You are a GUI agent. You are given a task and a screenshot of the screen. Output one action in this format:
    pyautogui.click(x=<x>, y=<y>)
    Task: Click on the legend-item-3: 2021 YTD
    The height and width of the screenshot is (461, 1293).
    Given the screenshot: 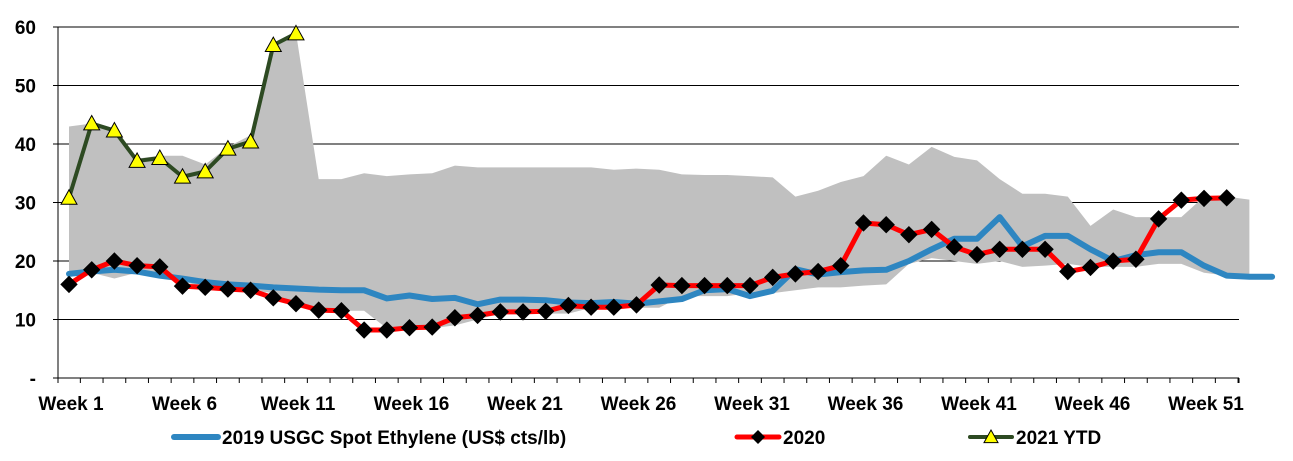 What is the action you would take?
    pyautogui.click(x=1034, y=438)
    